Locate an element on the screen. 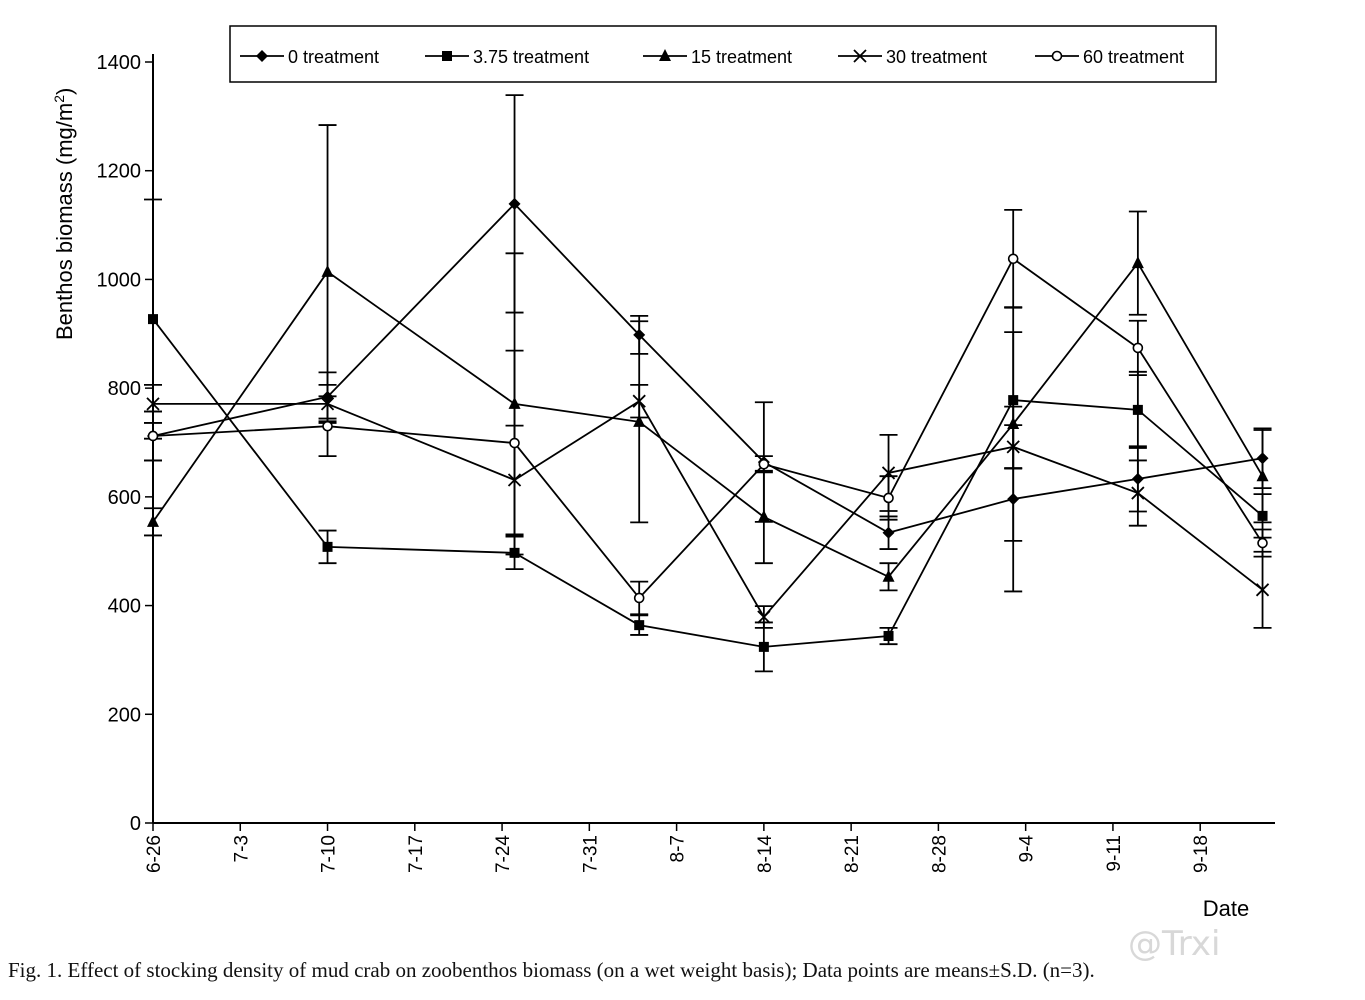 The width and height of the screenshot is (1365, 1000). y-tick-label: 1200 is located at coordinates (119, 172).